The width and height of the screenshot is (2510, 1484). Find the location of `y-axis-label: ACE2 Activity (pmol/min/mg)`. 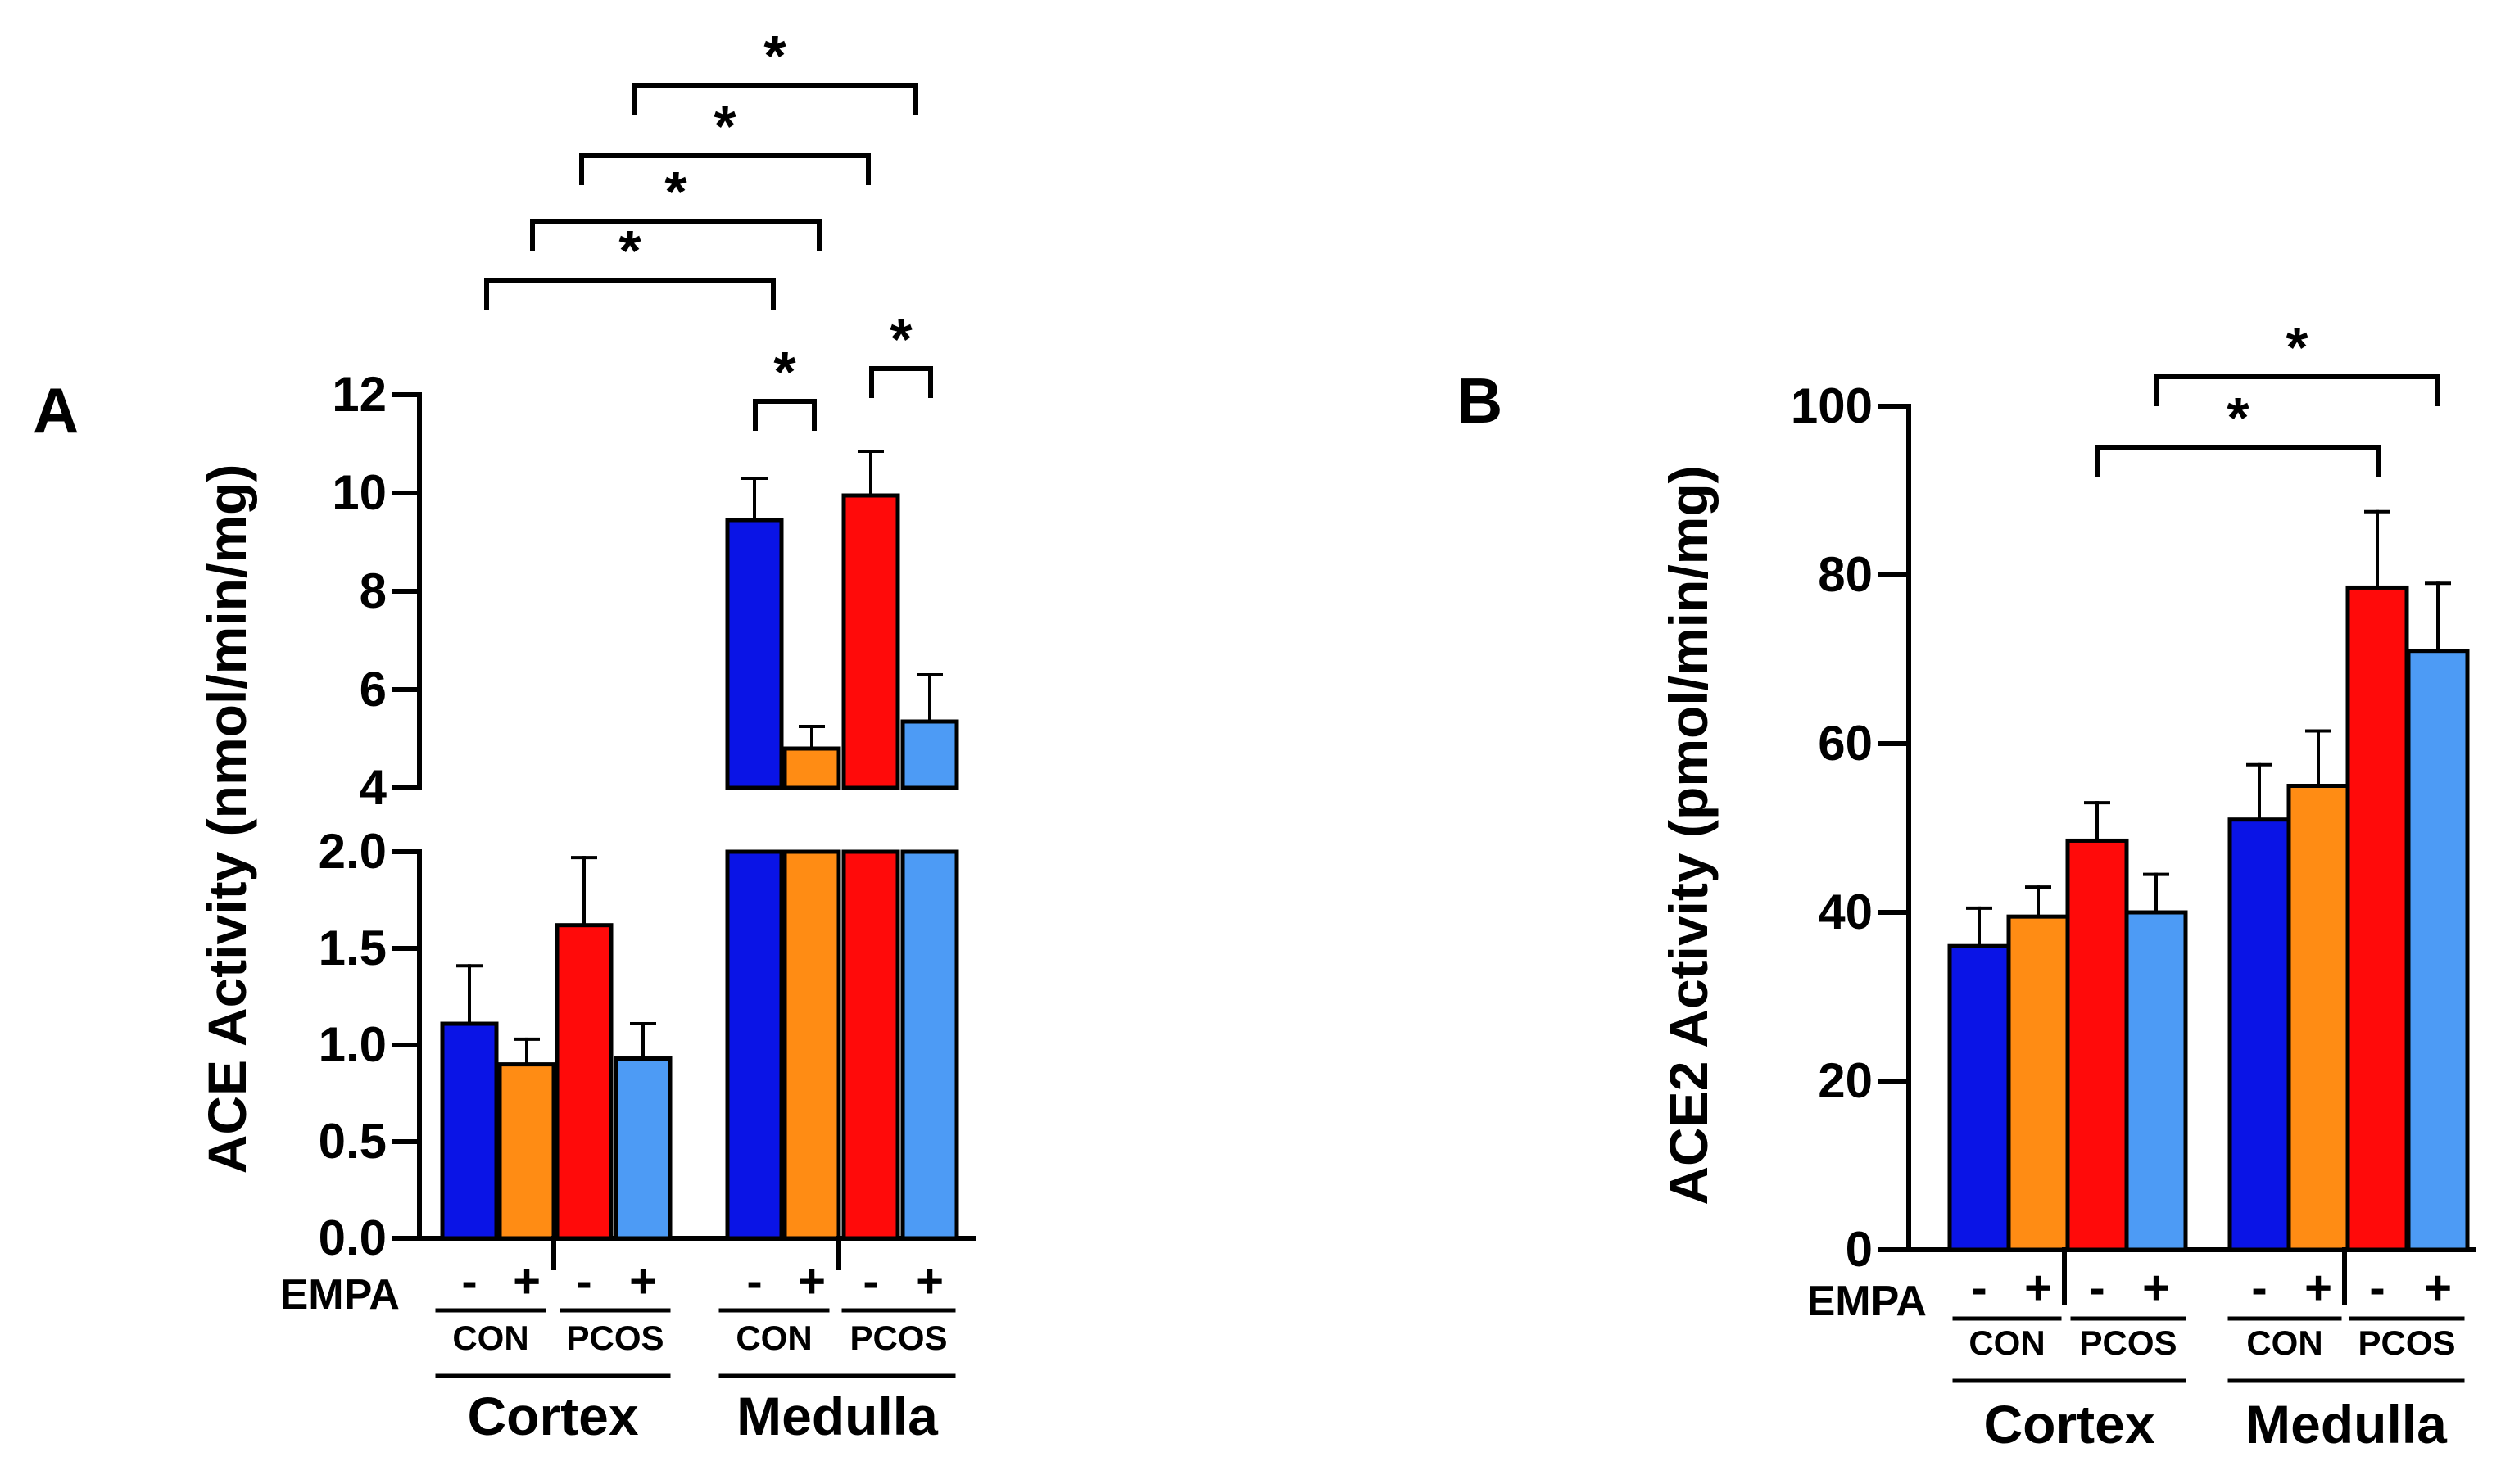

y-axis-label: ACE2 Activity (pmol/min/mg) is located at coordinates (1689, 835).